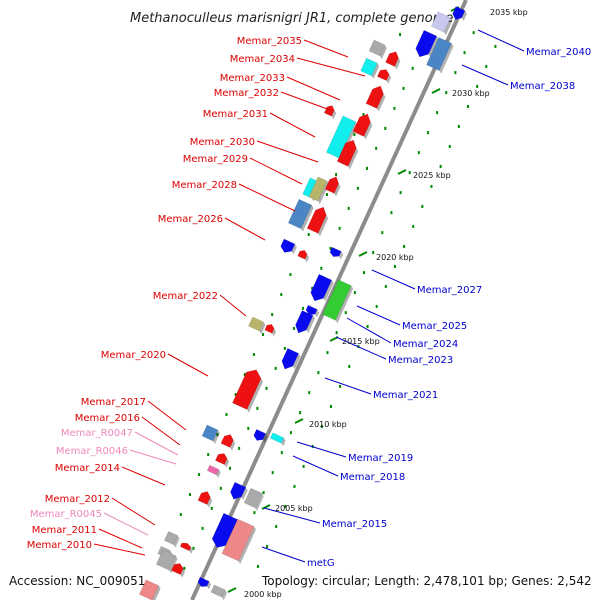 The height and width of the screenshot is (600, 600). I want to click on scale-label: 2025 kbp, so click(432, 175).